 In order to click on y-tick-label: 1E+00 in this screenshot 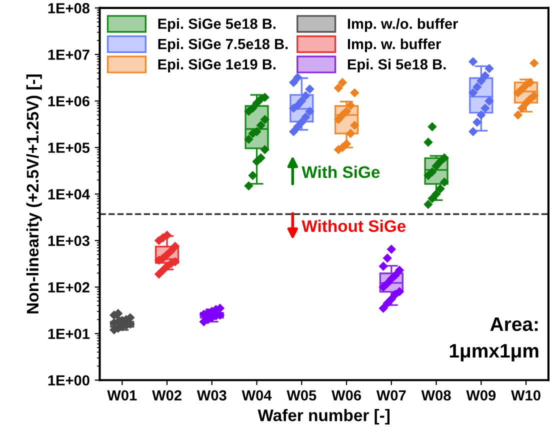, I will do `click(69, 380)`.